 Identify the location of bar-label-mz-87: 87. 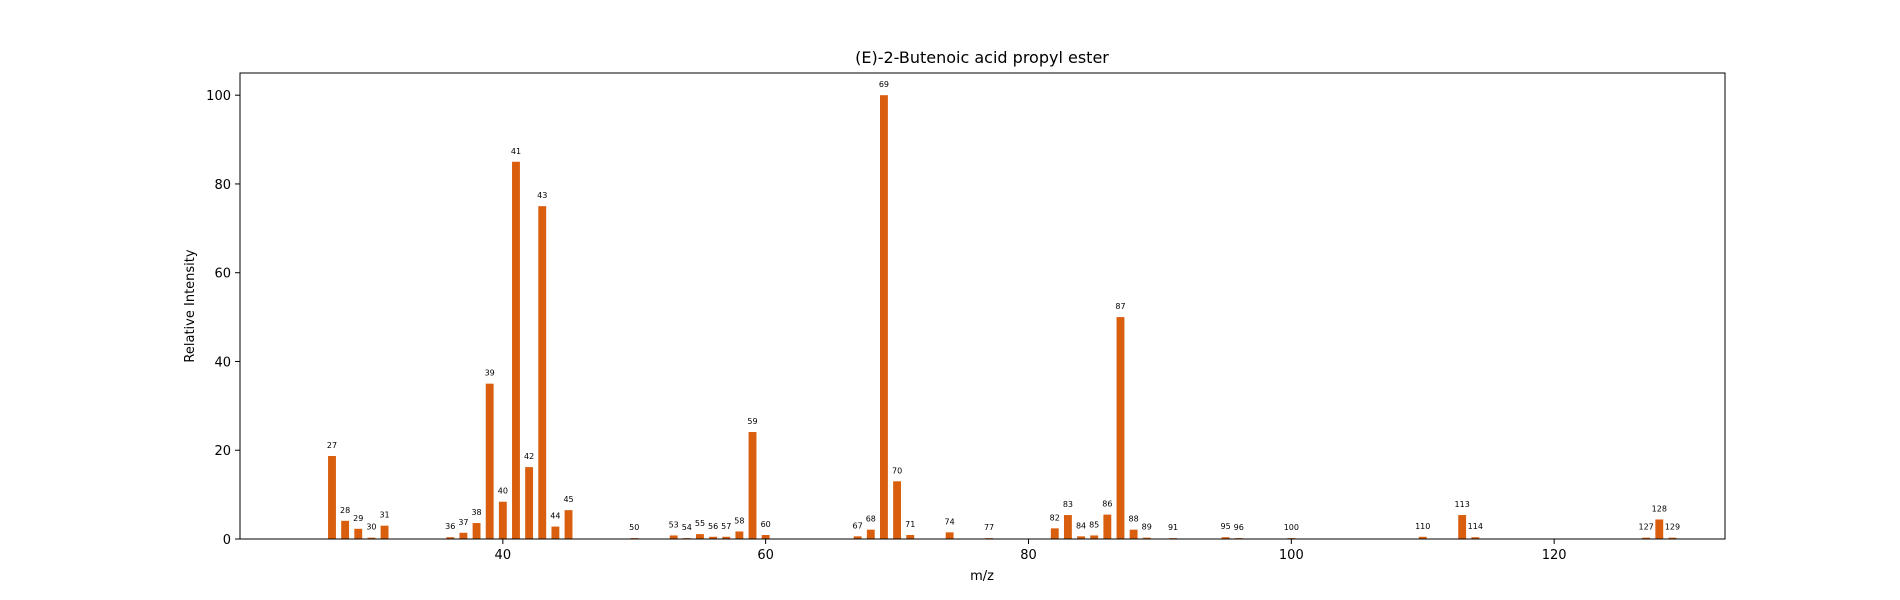
(1120, 306).